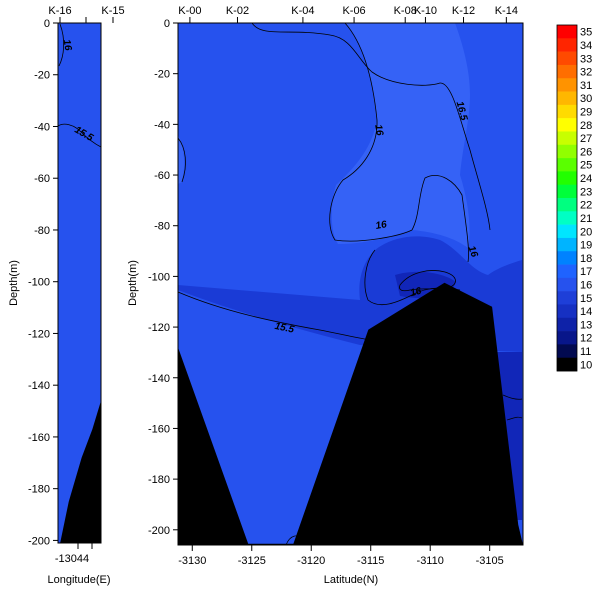  I want to click on right-x-tick-label: -3110, so click(430, 561).